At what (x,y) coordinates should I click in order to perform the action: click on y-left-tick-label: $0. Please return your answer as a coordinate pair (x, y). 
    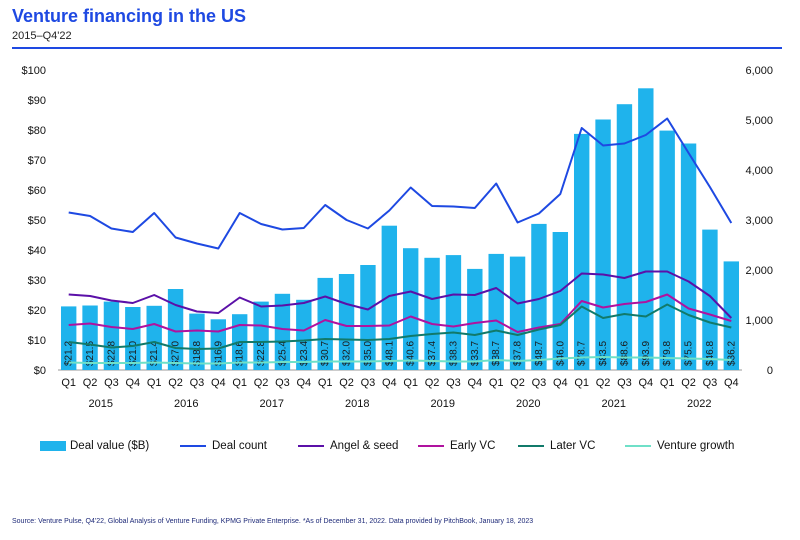
    Looking at the image, I should click on (40, 371).